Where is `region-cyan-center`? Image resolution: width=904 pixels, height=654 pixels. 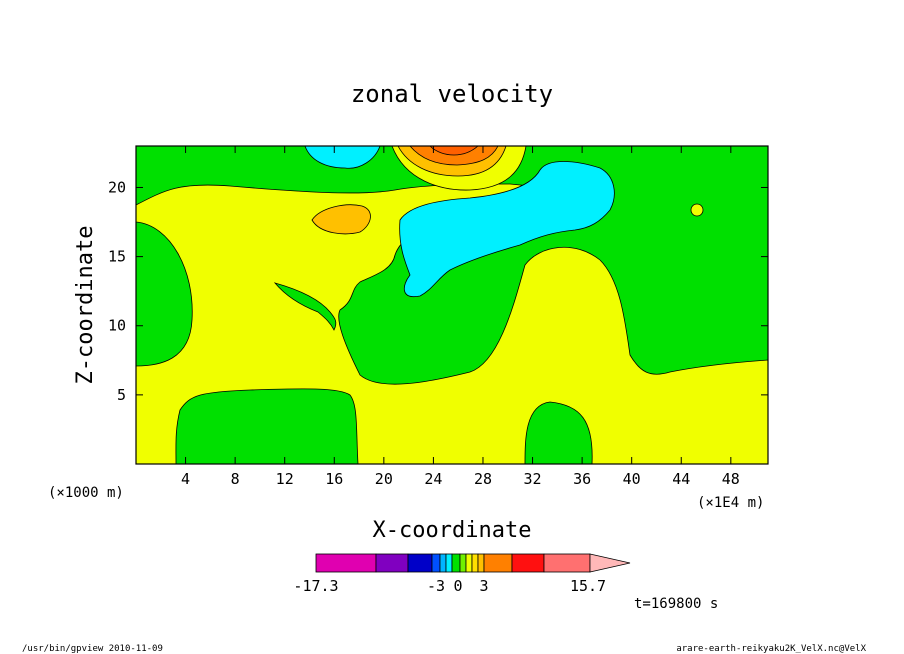 region-cyan-center is located at coordinates (507, 229).